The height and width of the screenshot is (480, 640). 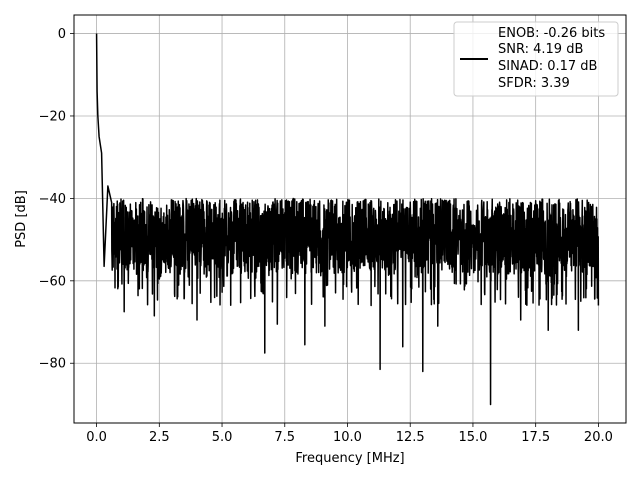 What do you see at coordinates (62, 34) in the screenshot?
I see `y-tick-label: 0` at bounding box center [62, 34].